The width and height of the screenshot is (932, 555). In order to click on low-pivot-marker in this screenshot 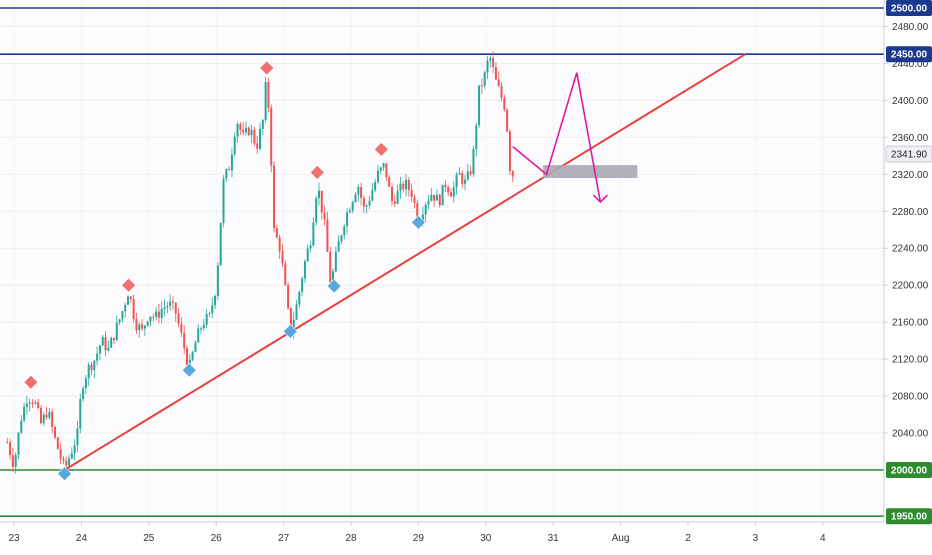, I will do `click(189, 370)`.